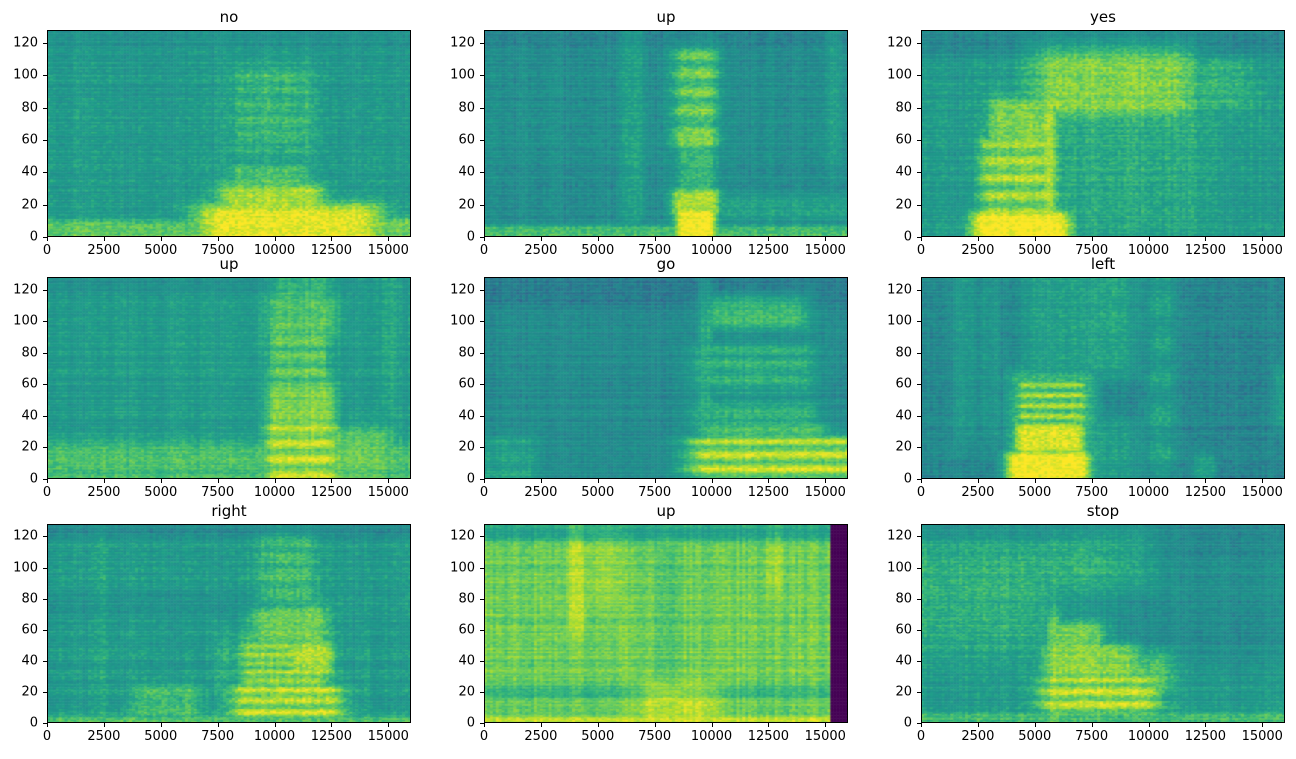 This screenshot has height=759, width=1296. Describe the element at coordinates (978, 736) in the screenshot. I see `x-tick-label: 2500` at that location.